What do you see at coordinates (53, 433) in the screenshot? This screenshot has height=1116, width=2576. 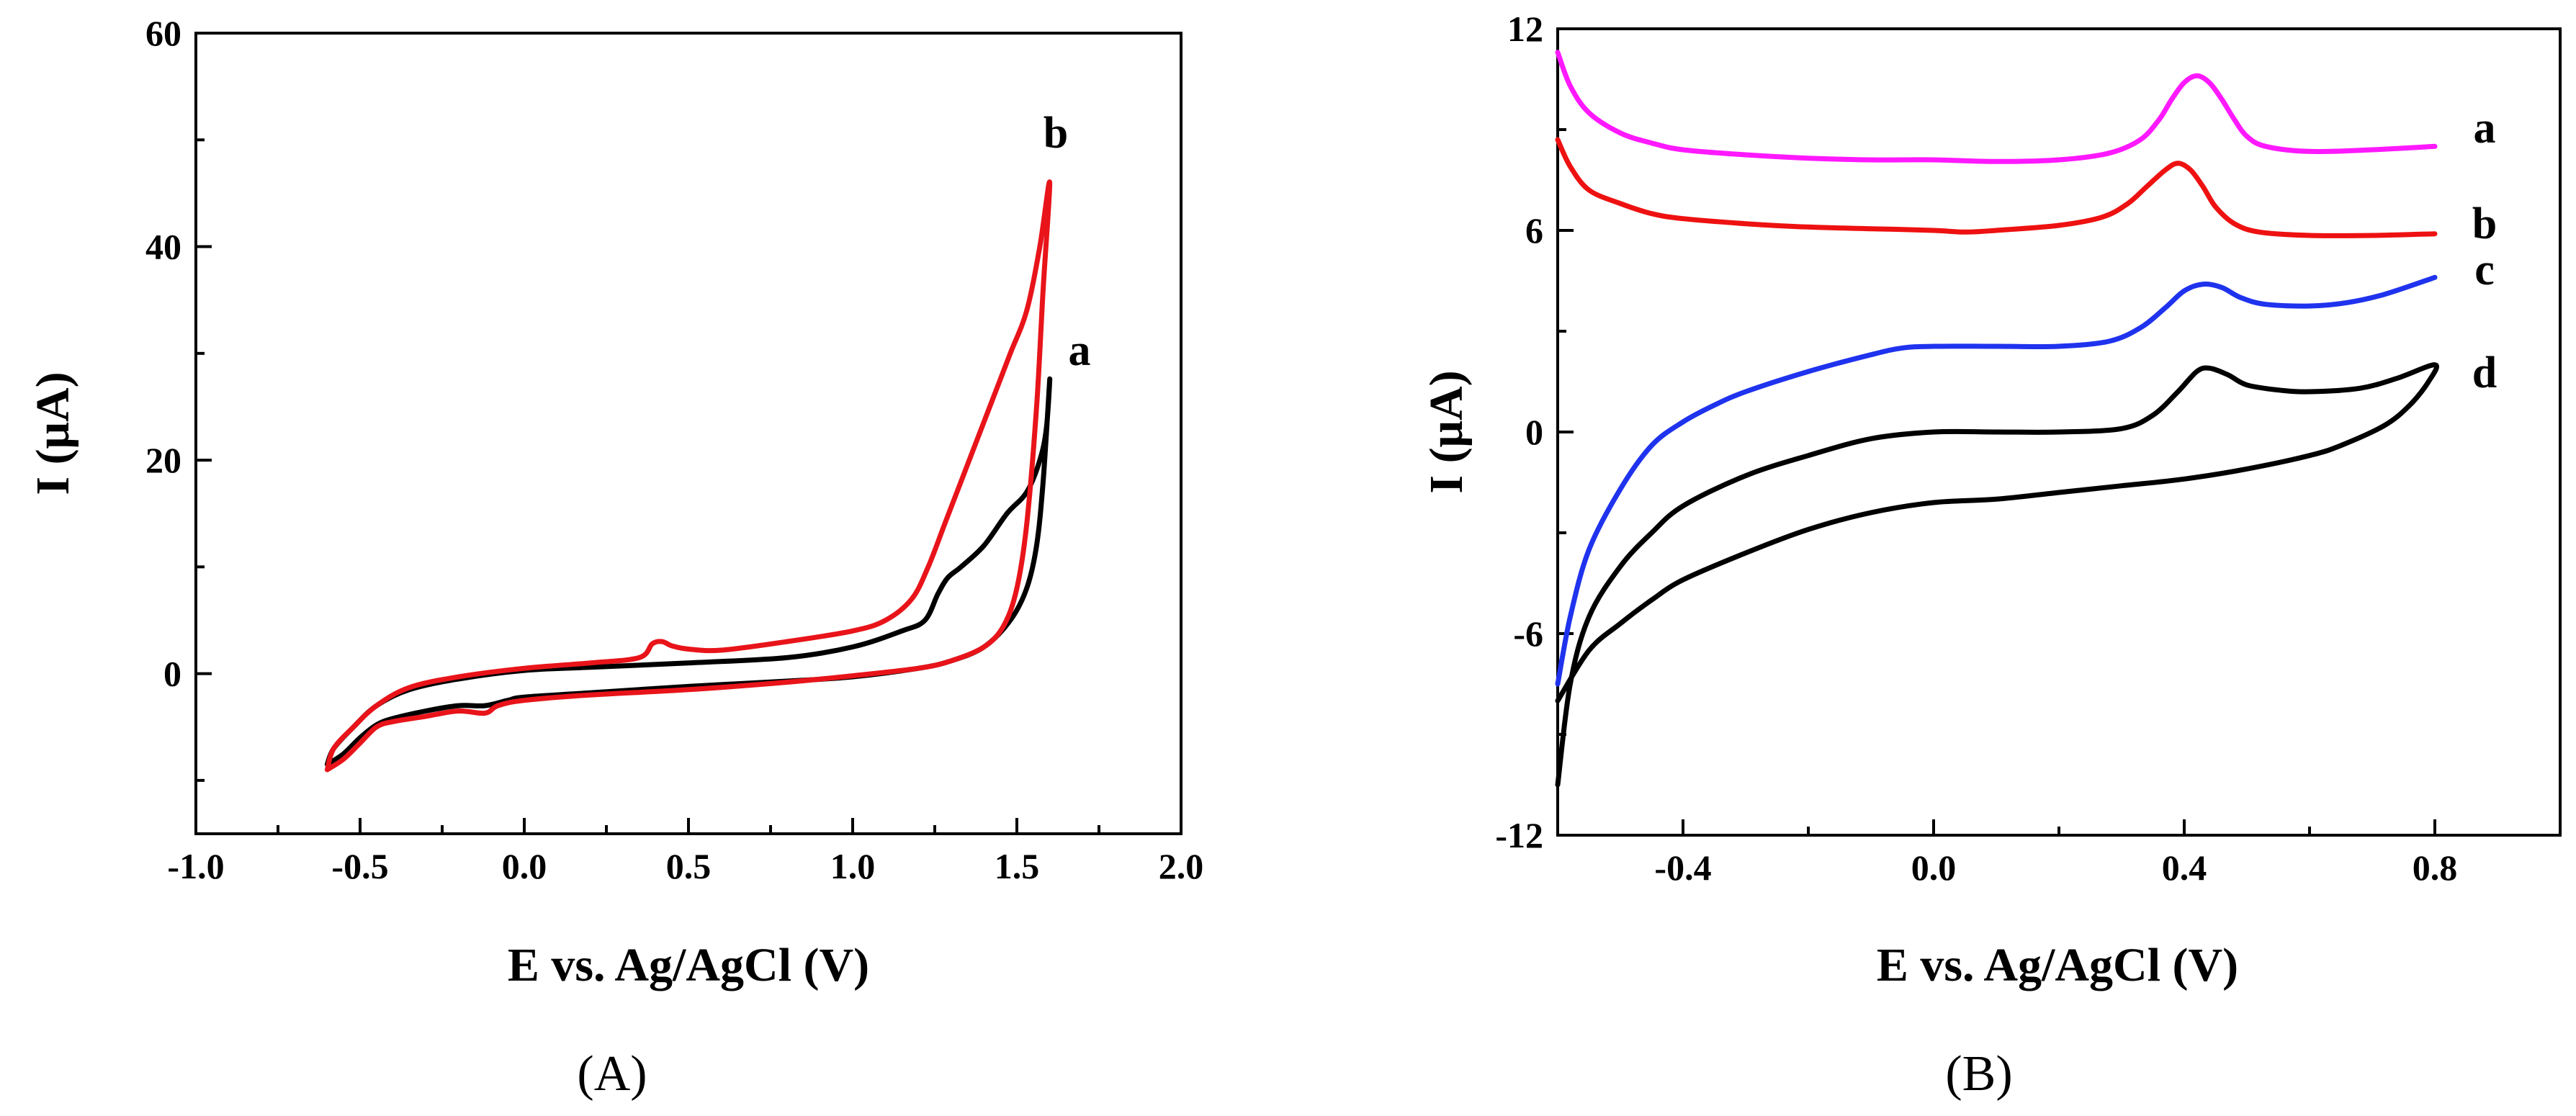 I see `panel-a-y-axis-title: I (μA)` at bounding box center [53, 433].